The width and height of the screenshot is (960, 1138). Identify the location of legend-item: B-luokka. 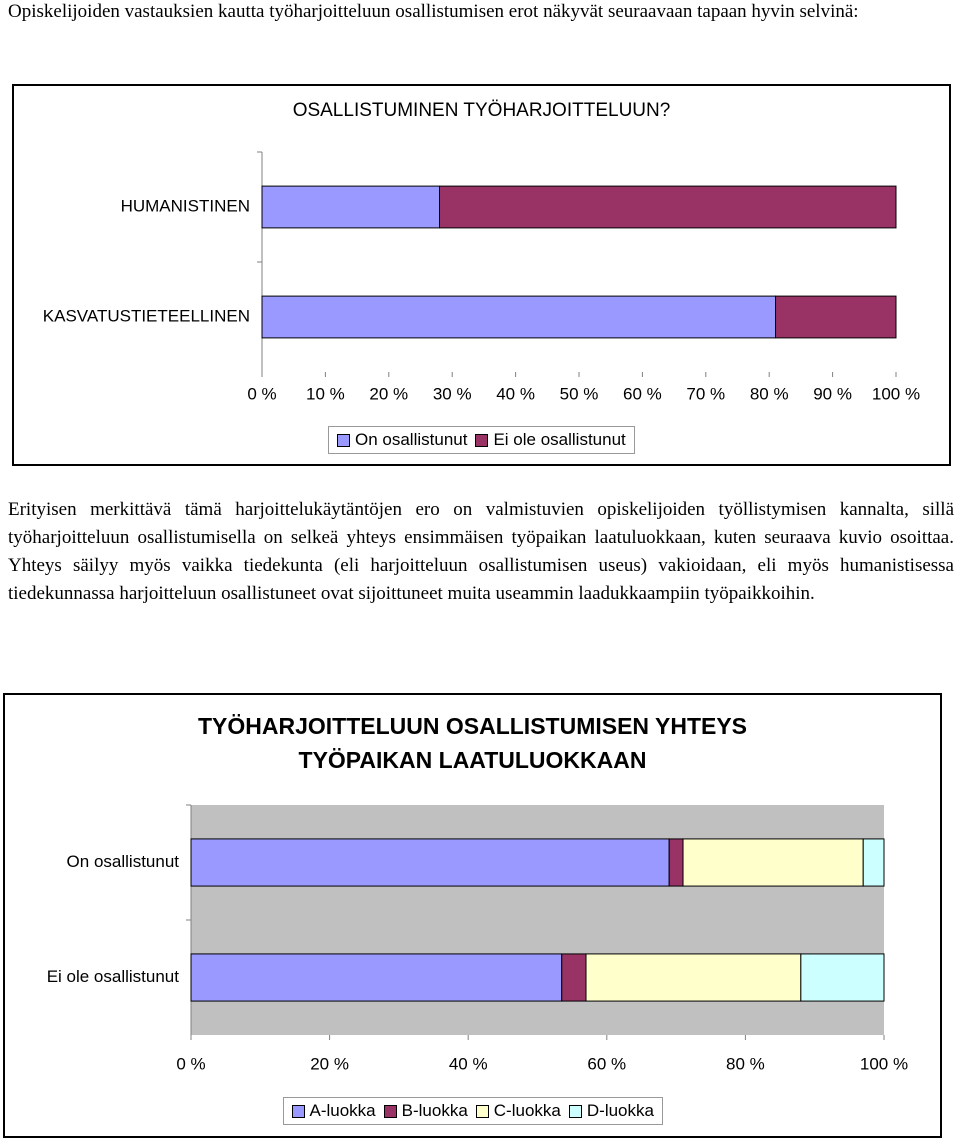
(425, 1111).